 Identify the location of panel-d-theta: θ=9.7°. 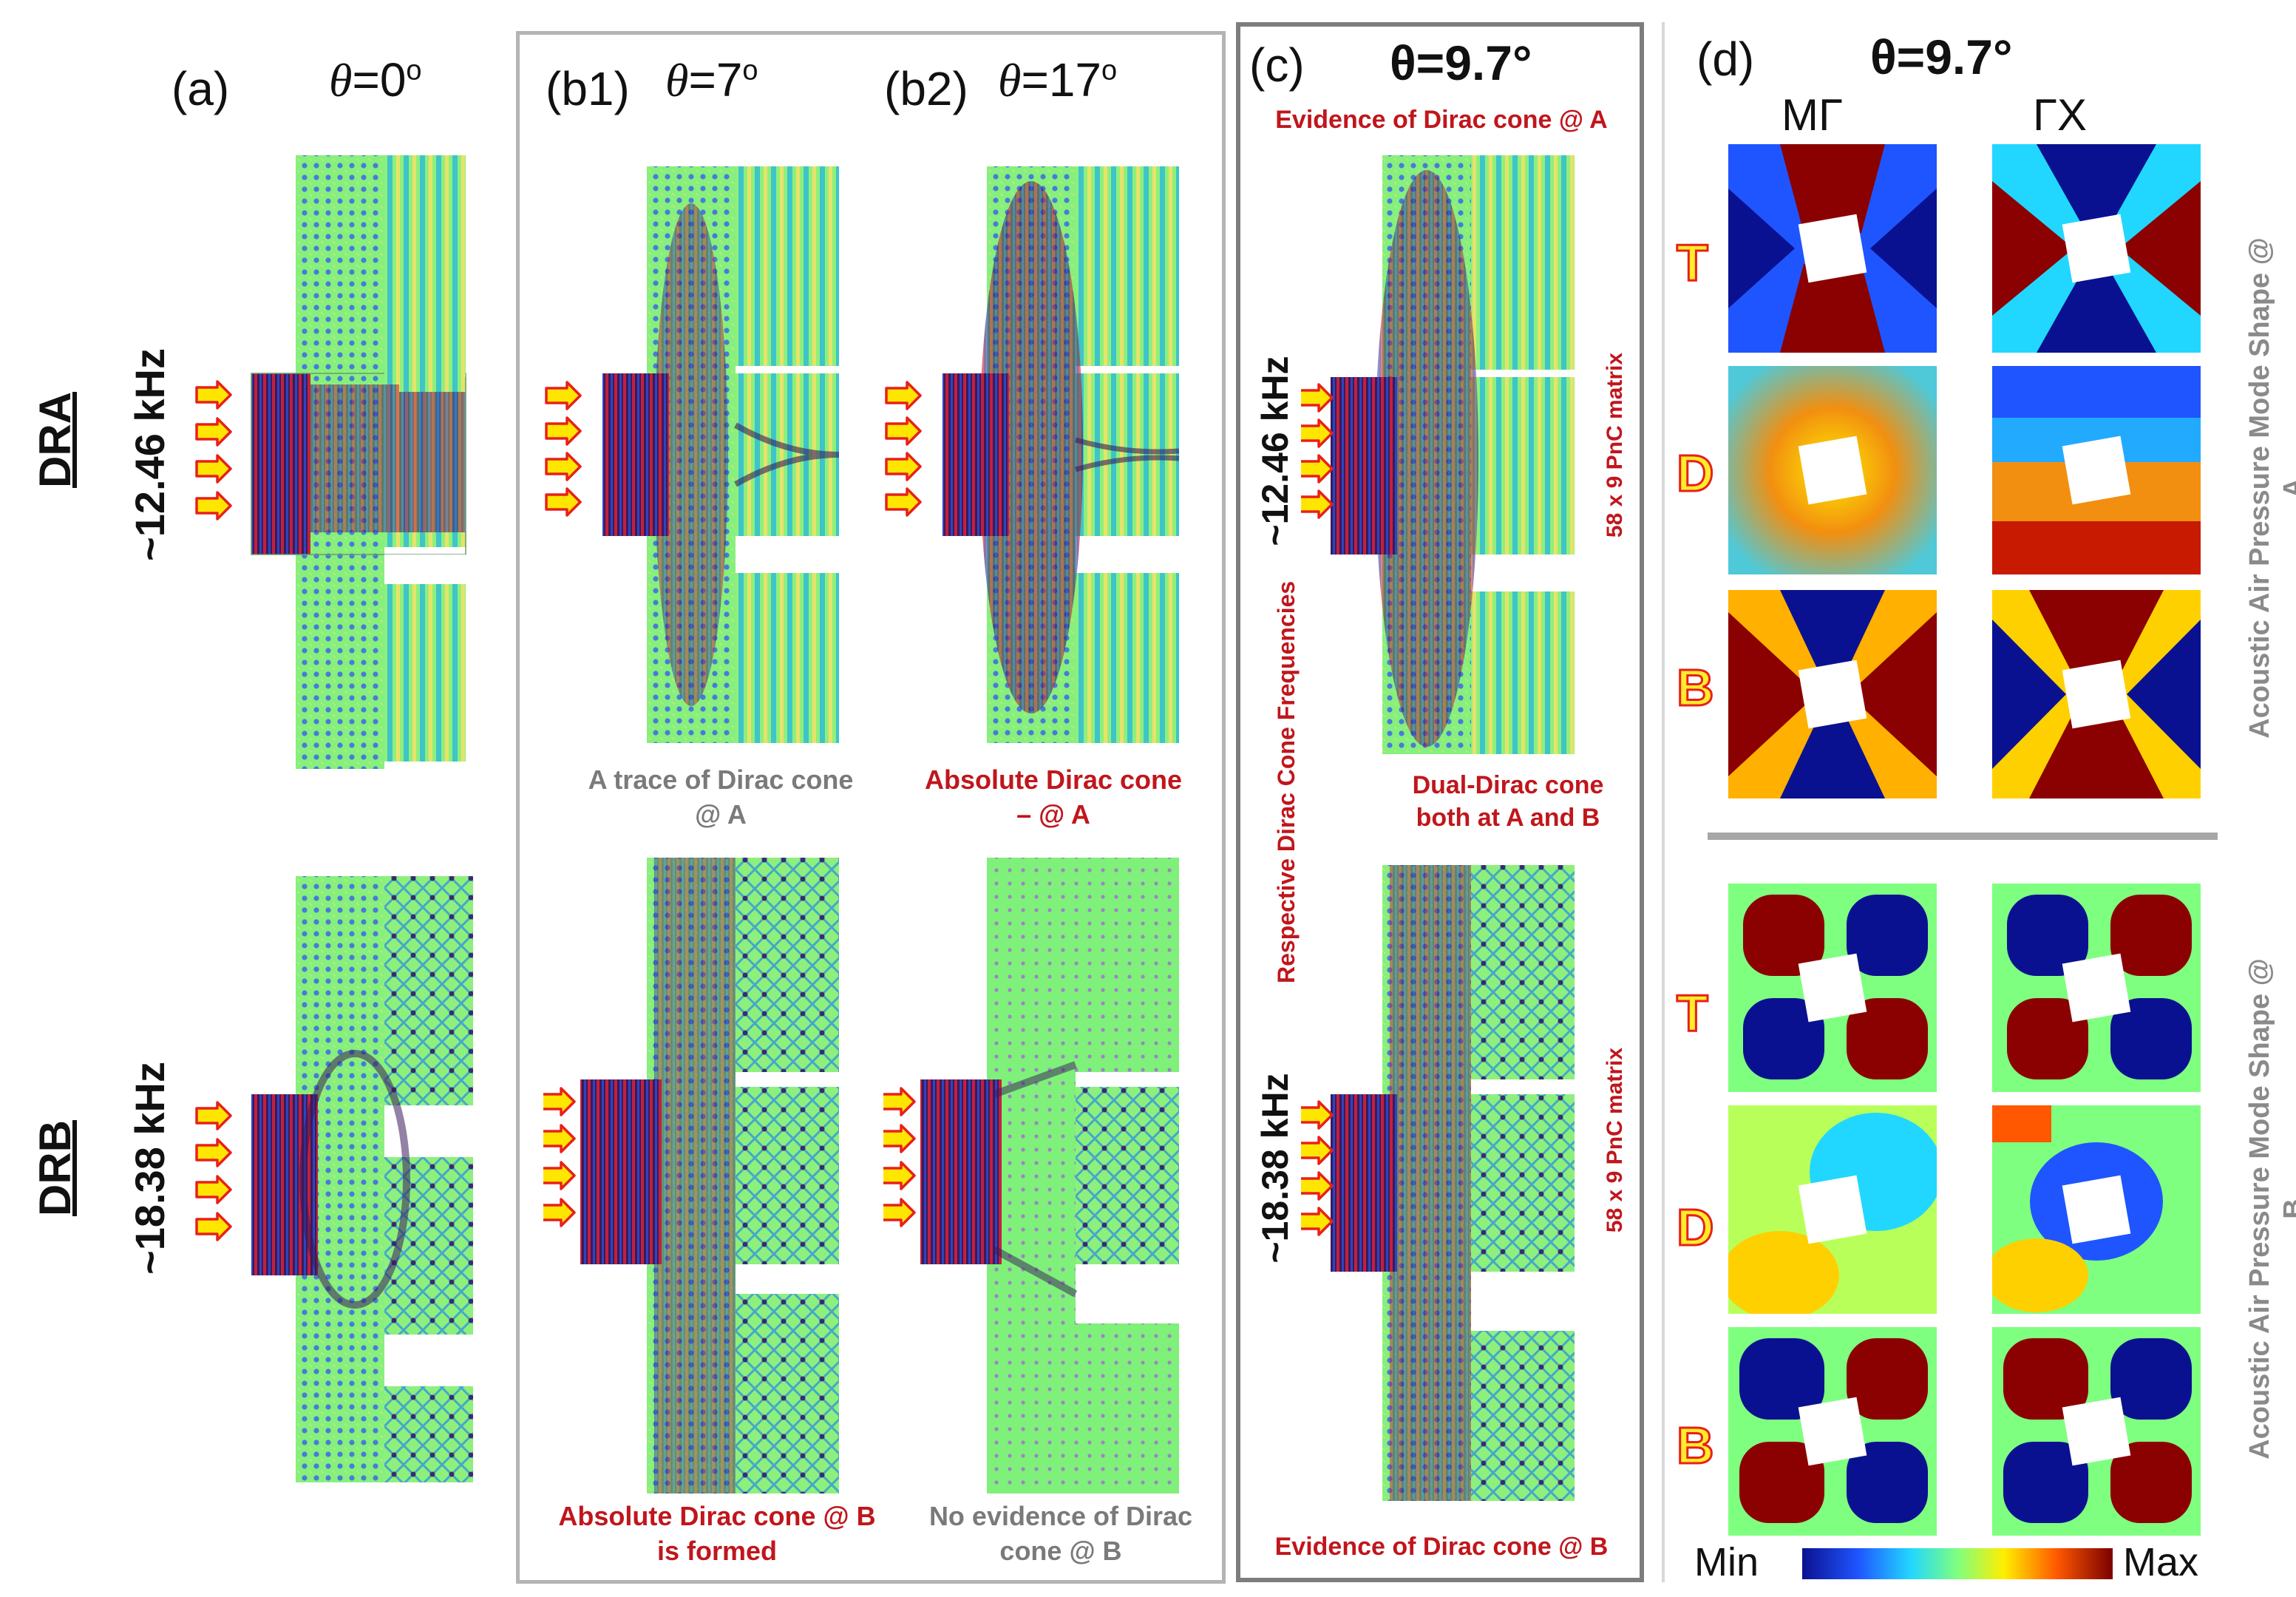
(1941, 57).